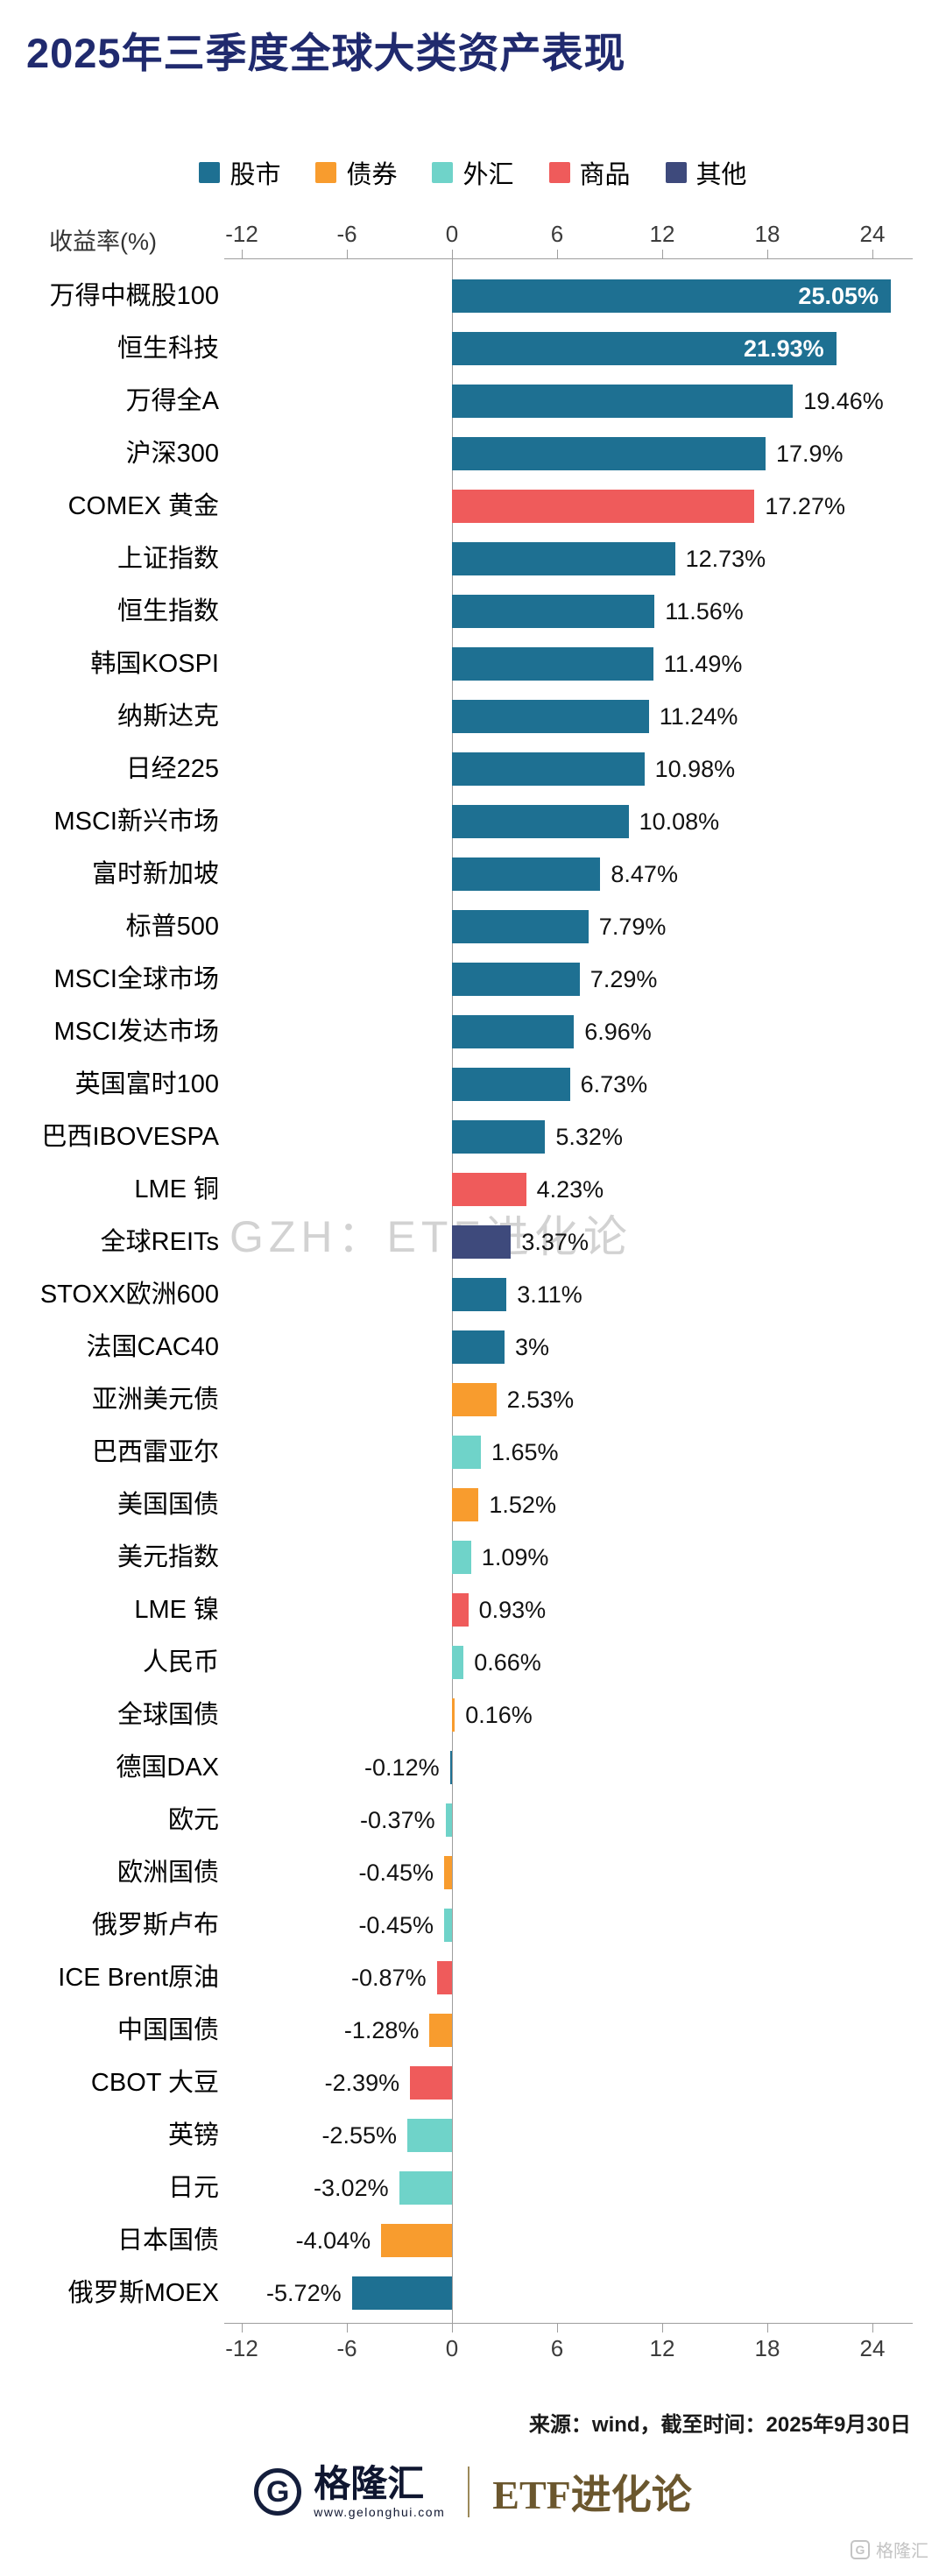  What do you see at coordinates (662, 234) in the screenshot?
I see `axis-tick-label: 12` at bounding box center [662, 234].